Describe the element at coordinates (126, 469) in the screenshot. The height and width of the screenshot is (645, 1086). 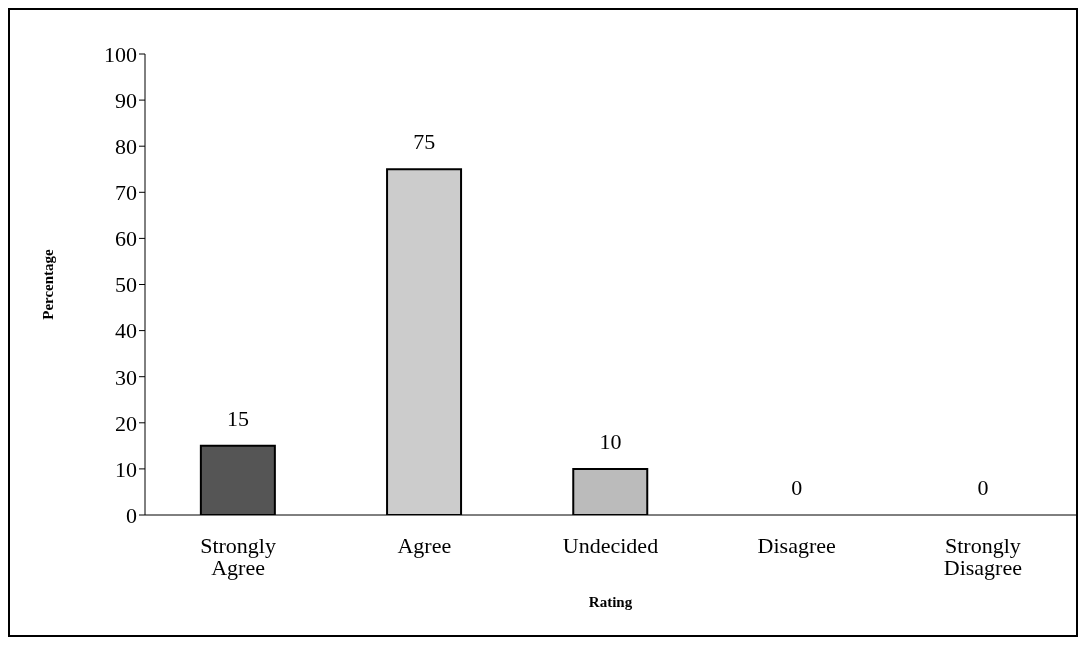
I see `y-tick-label: 10` at that location.